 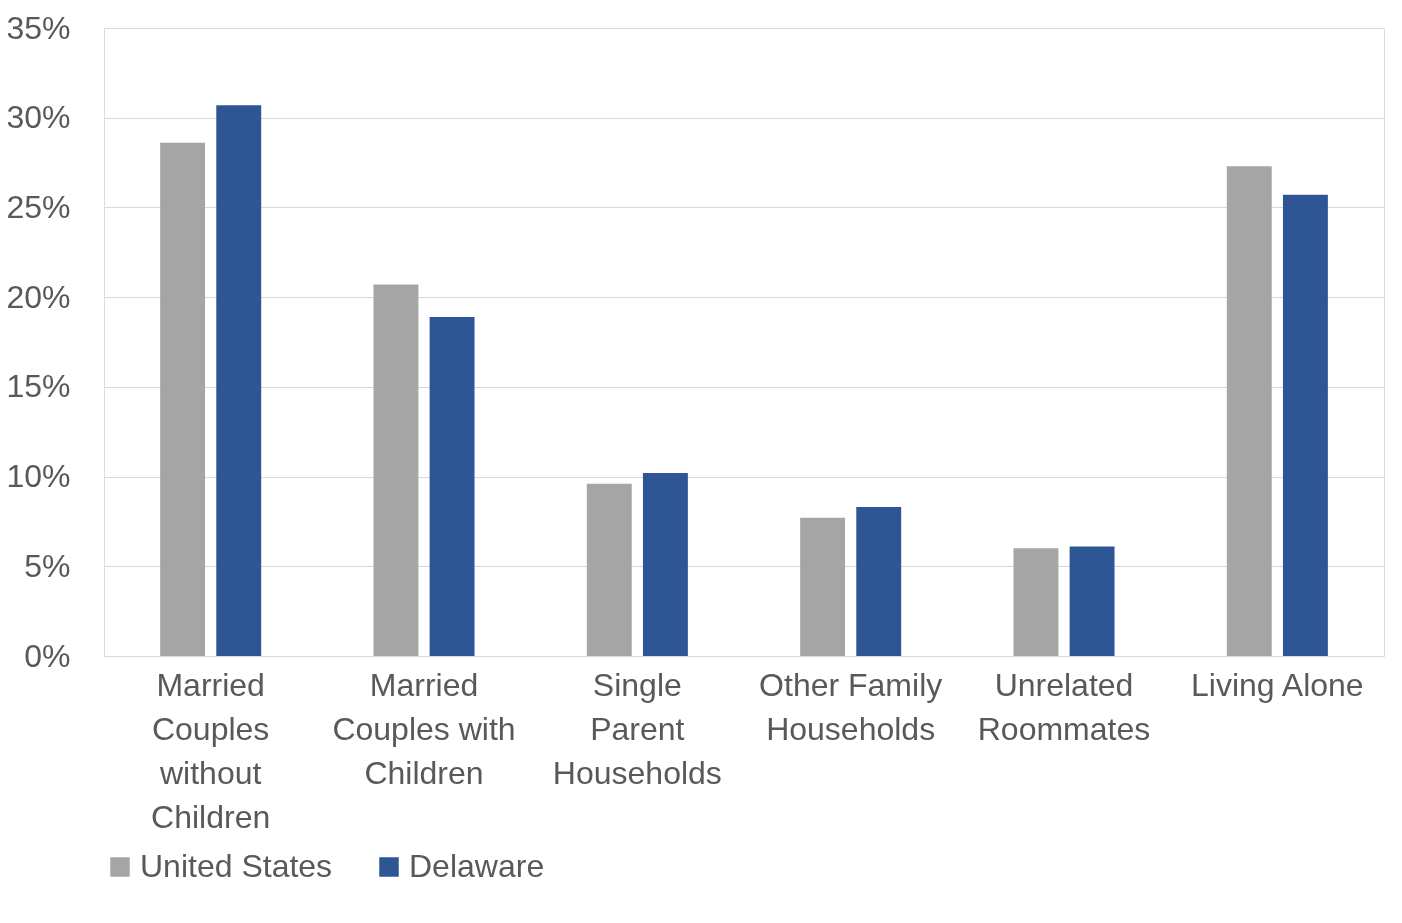 What do you see at coordinates (424, 728) in the screenshot?
I see `x-tick-label: Married Couples with Children` at bounding box center [424, 728].